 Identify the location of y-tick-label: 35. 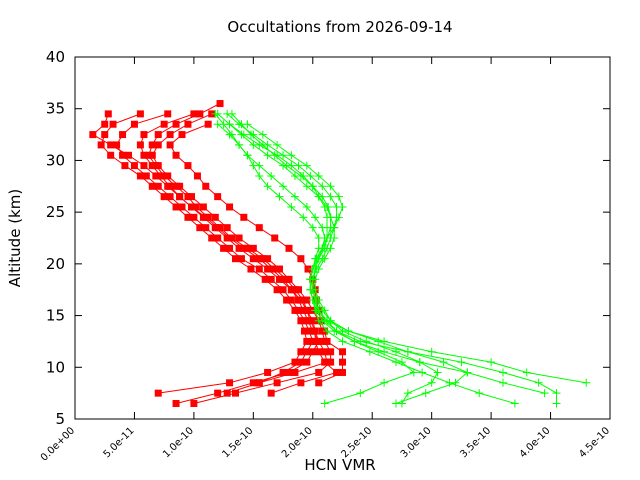
(55, 109).